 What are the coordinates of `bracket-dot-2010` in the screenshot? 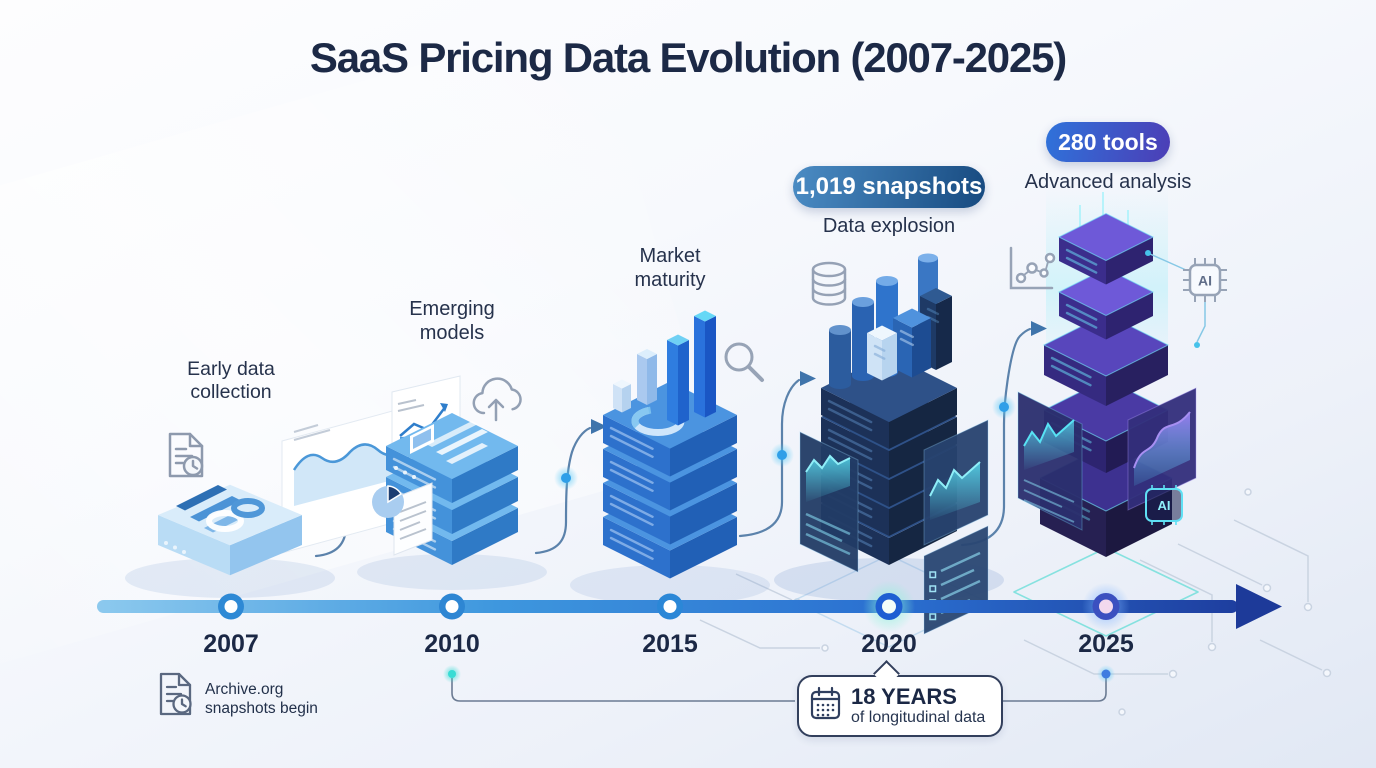 It's located at (452, 674).